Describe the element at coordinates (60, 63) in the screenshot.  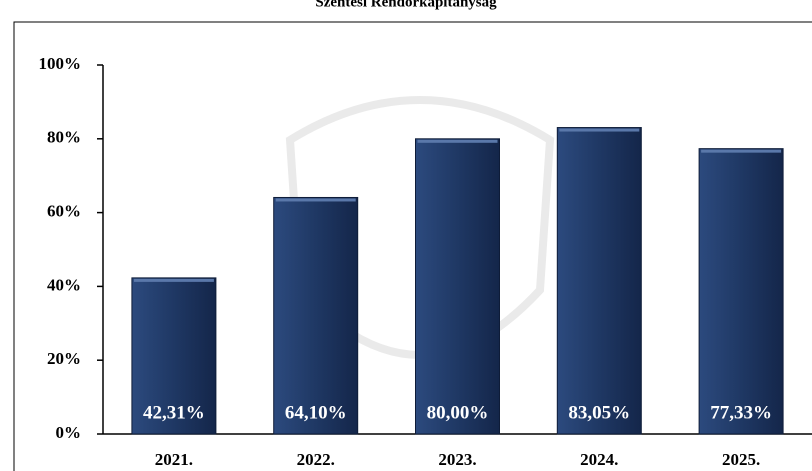
I see `y-tick-label: 100%` at that location.